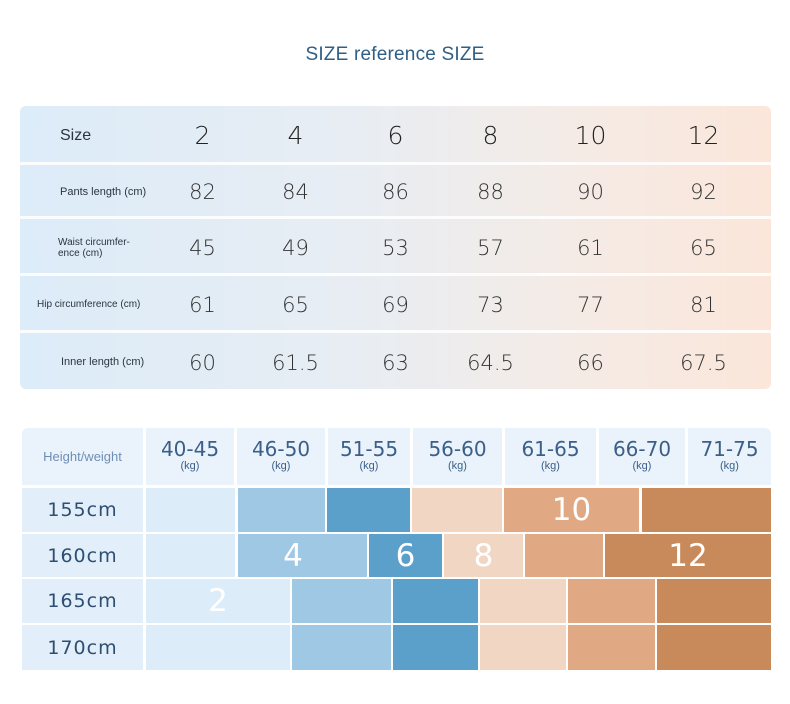 The image size is (790, 704). Describe the element at coordinates (490, 135) in the screenshot. I see `size-cell: 8` at that location.